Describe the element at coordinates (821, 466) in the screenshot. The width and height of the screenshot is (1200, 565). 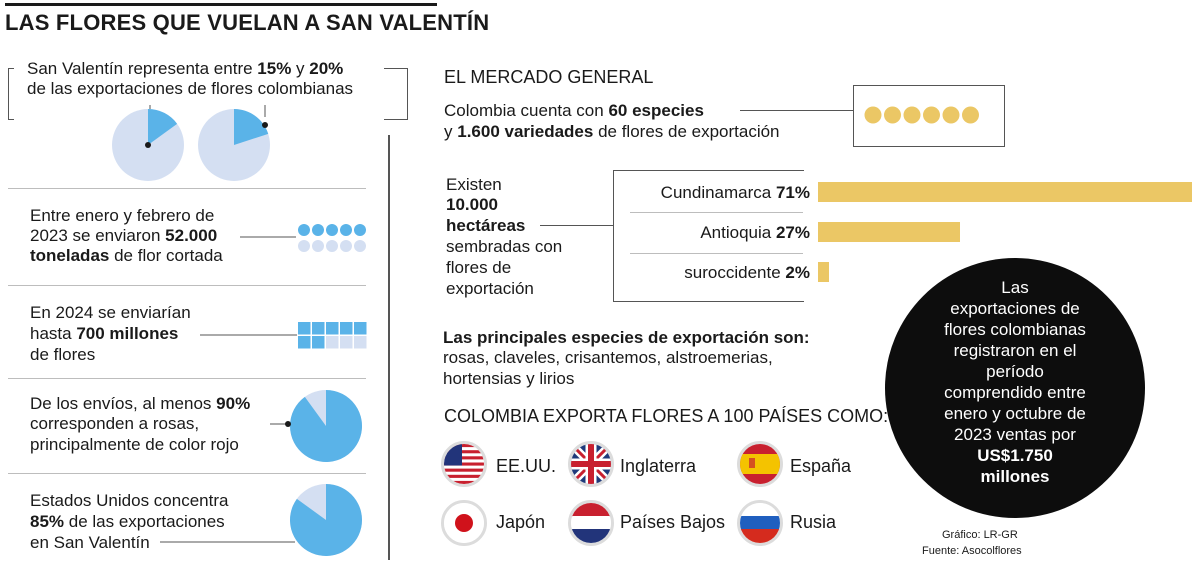
I see `country-spain: España` at that location.